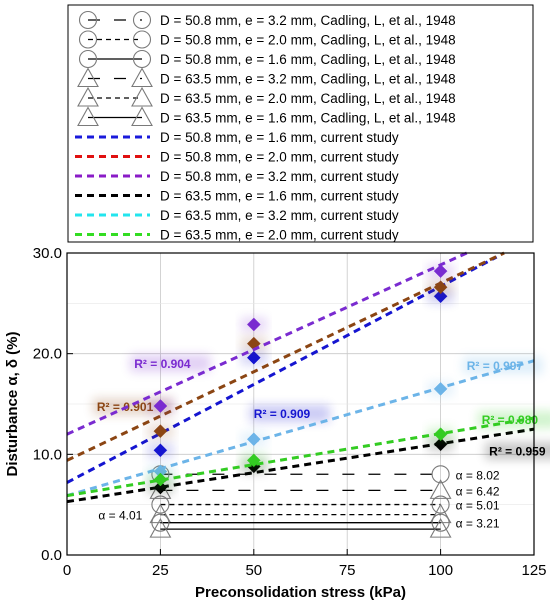 The height and width of the screenshot is (607, 550). I want to click on legend-item: D = 50.8 mm, e = 2.0 mm, current study, so click(237, 157).